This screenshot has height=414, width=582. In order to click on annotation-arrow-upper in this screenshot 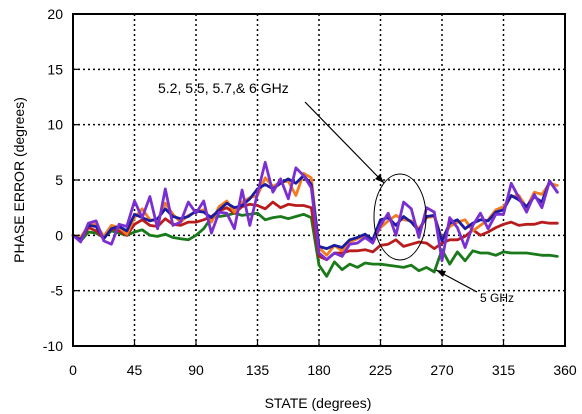, I will do `click(344, 142)`.